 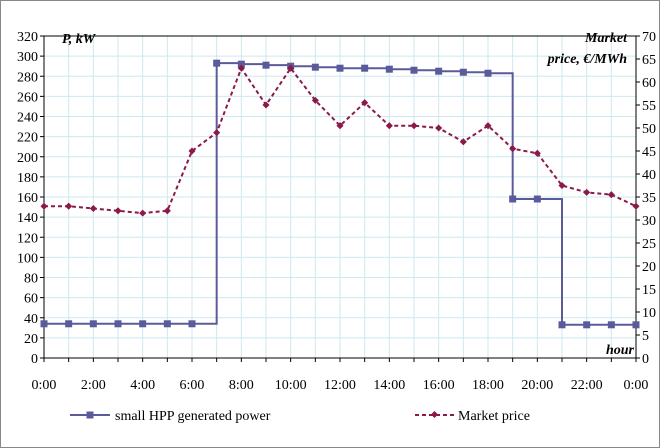 What do you see at coordinates (537, 385) in the screenshot?
I see `x-tick-label: 20:00` at bounding box center [537, 385].